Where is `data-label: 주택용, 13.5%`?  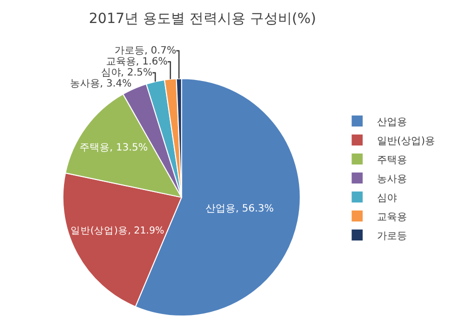
data-label: 주택용, 13.5% is located at coordinates (114, 148).